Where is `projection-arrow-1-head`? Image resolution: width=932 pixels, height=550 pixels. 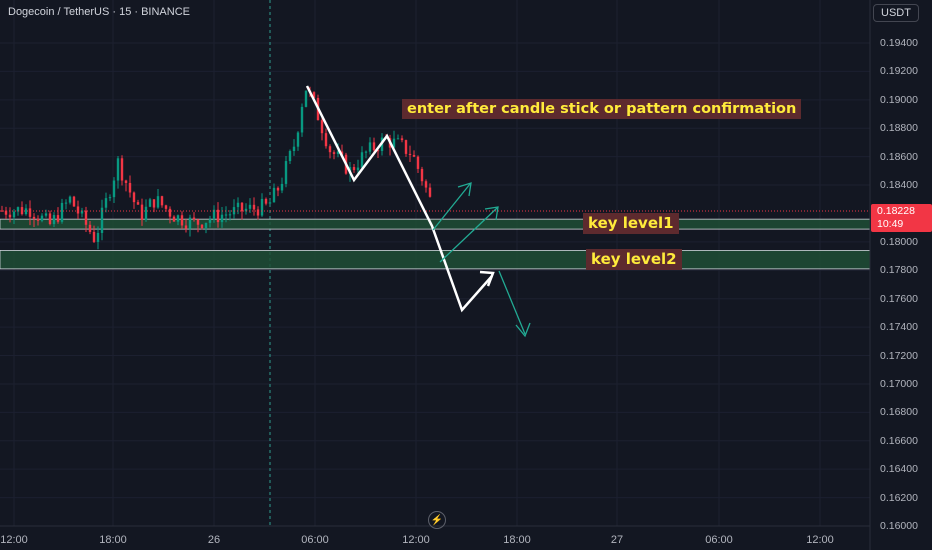 projection-arrow-1-head is located at coordinates (464, 189).